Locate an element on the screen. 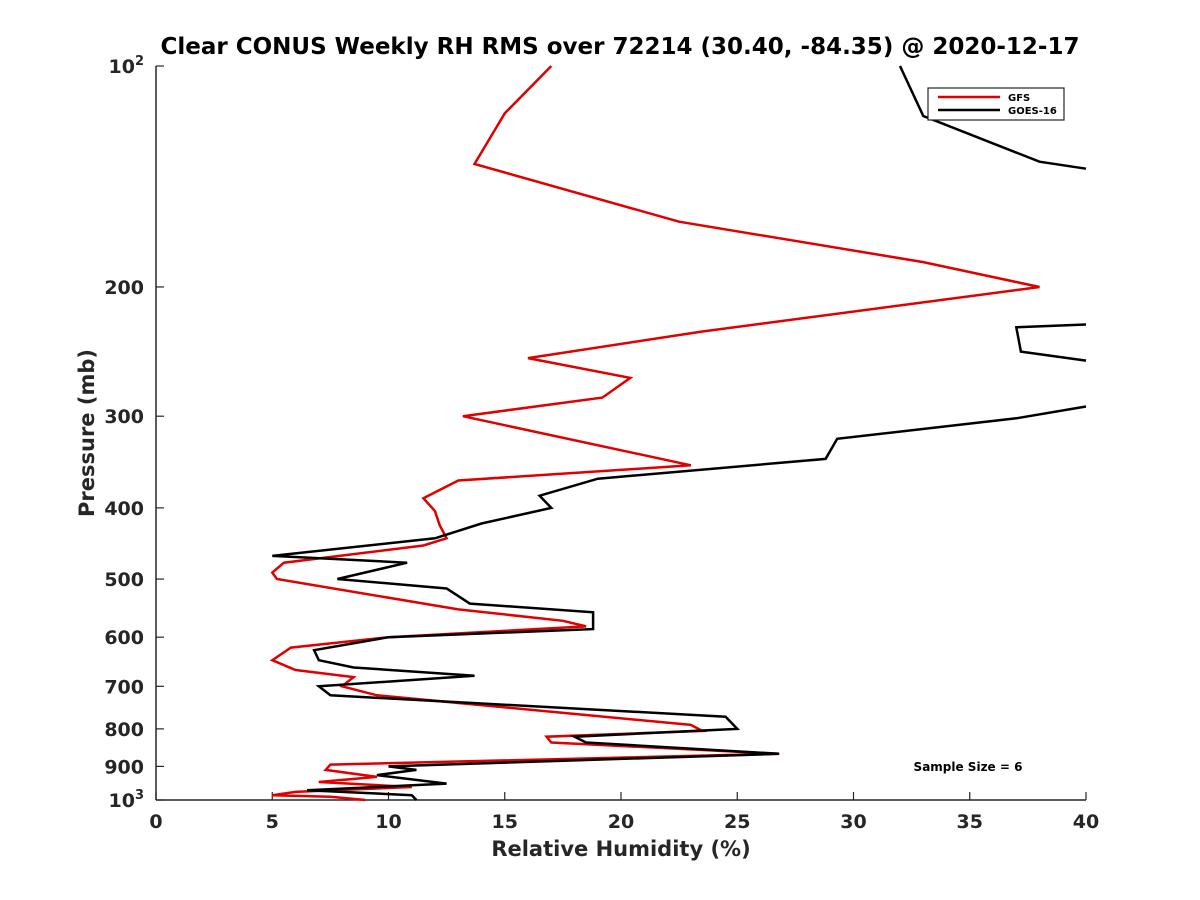 This screenshot has height=900, width=1200. y-tick-label-power: 10² is located at coordinates (127, 66).